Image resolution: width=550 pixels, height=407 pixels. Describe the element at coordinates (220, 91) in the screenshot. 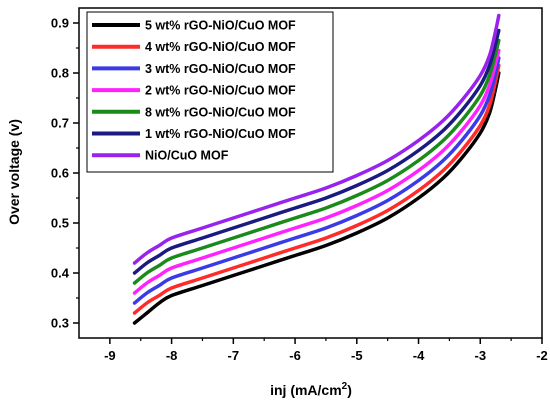

I see `legend-entry: 2 wt% rGO-NiO/CuO MOF` at that location.